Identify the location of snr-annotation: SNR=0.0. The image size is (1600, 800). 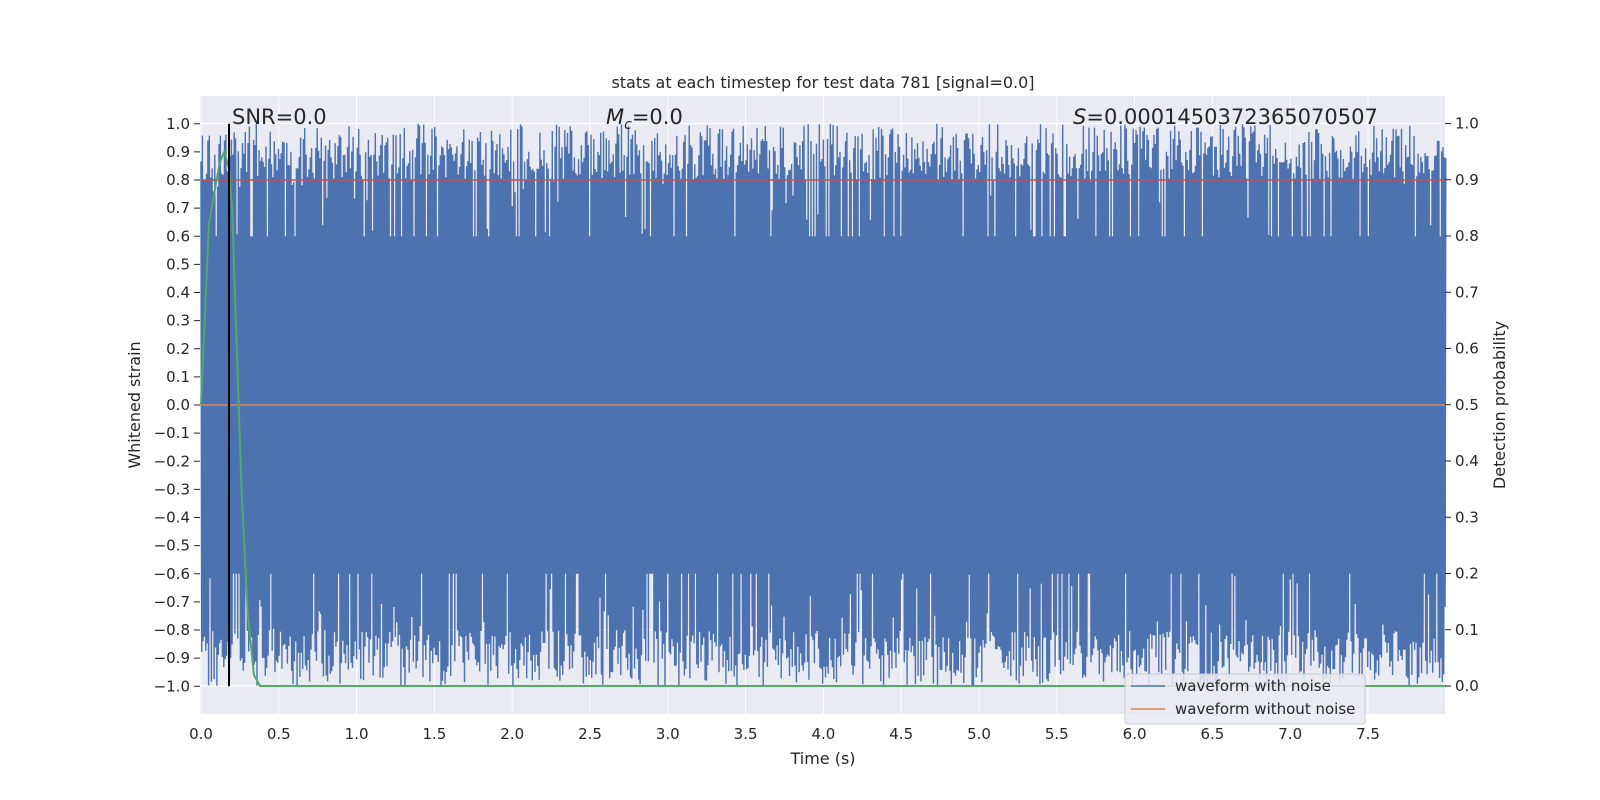
(279, 117).